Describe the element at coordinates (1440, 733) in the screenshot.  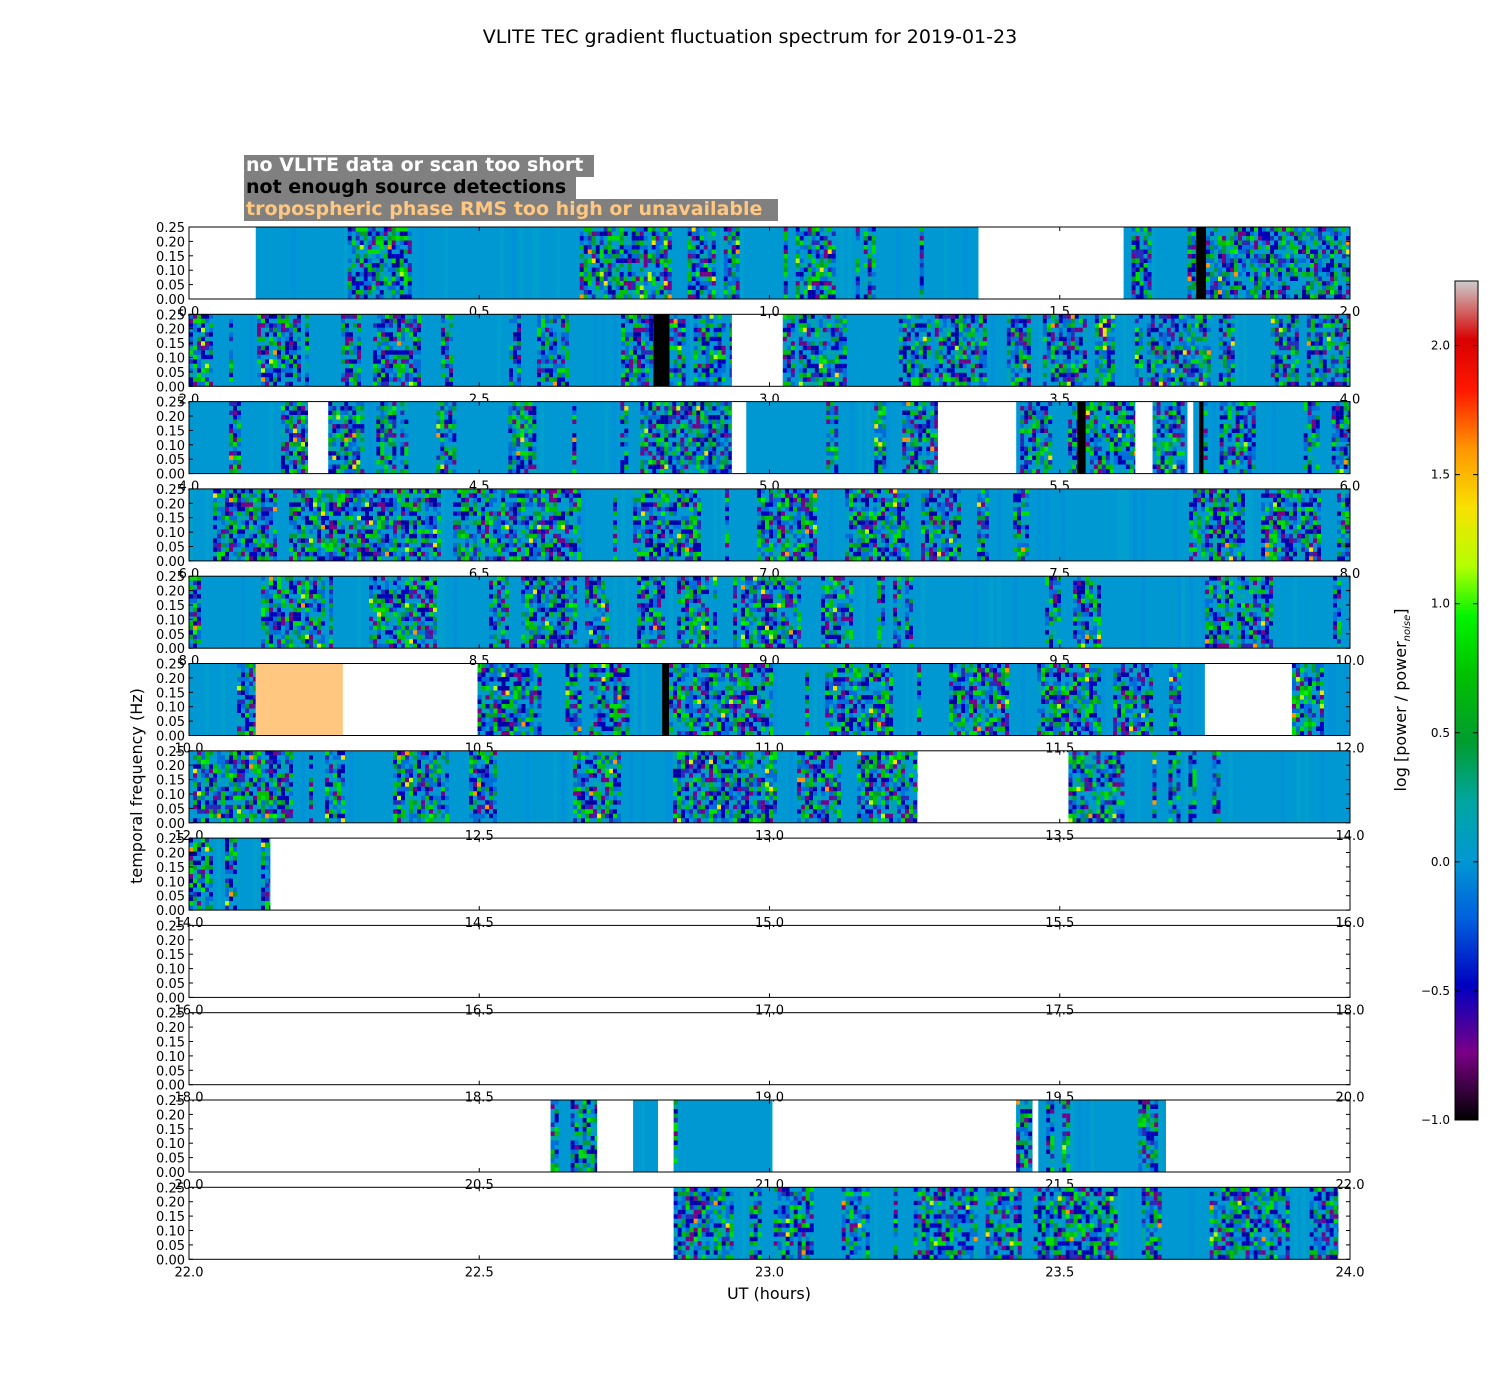
I see `colorbar-tick-label: 0.5` at that location.